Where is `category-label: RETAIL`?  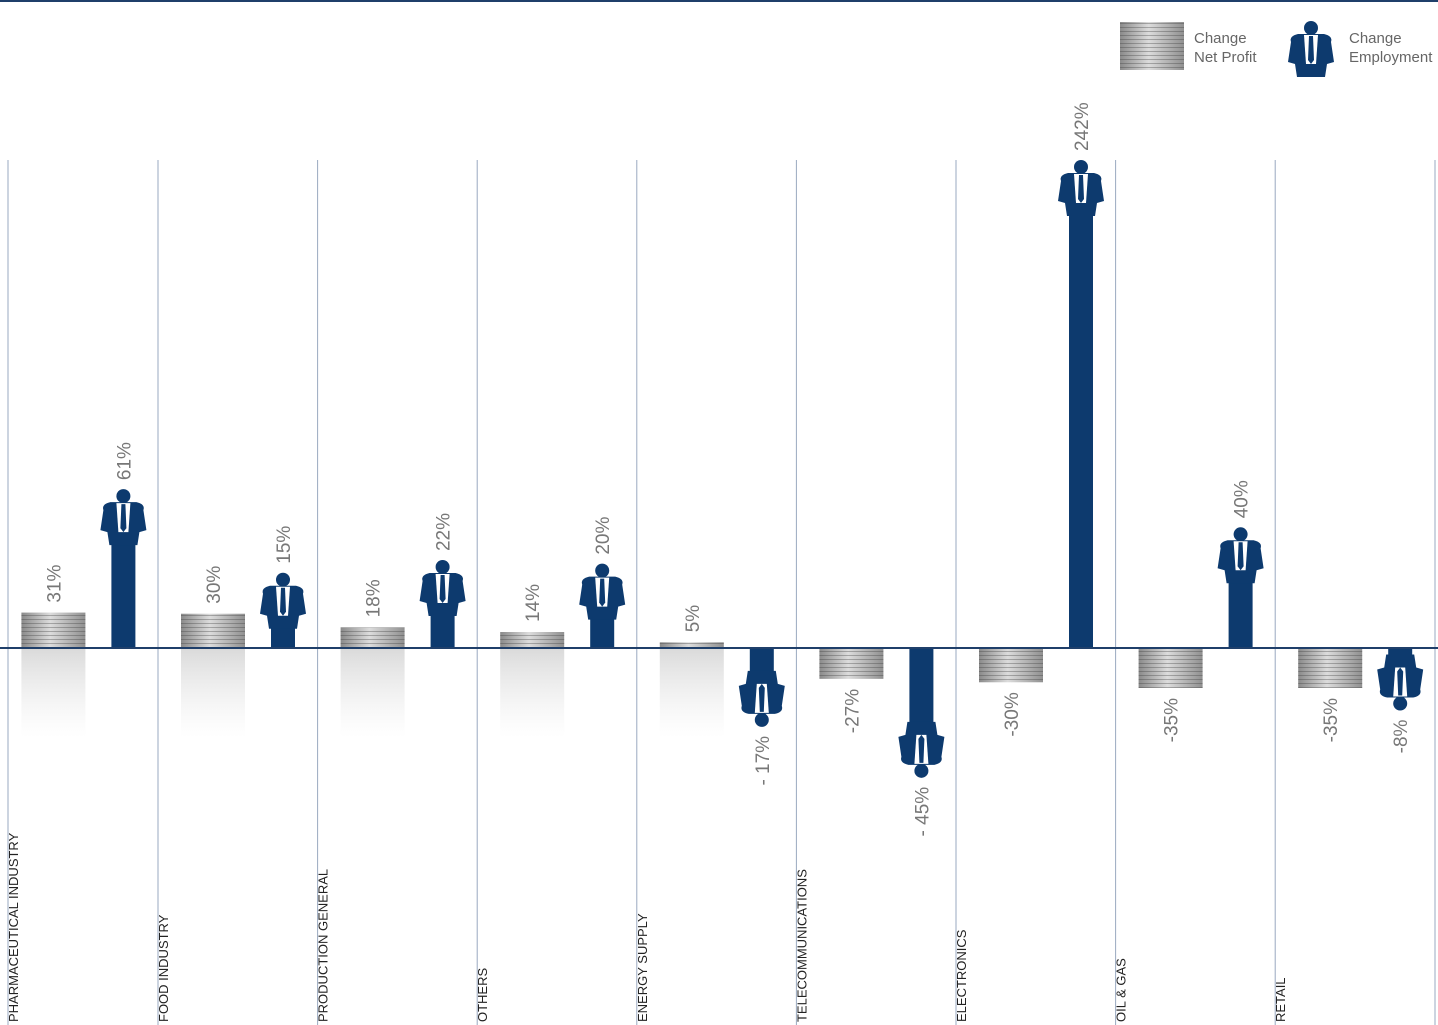
category-label: RETAIL is located at coordinates (1280, 999).